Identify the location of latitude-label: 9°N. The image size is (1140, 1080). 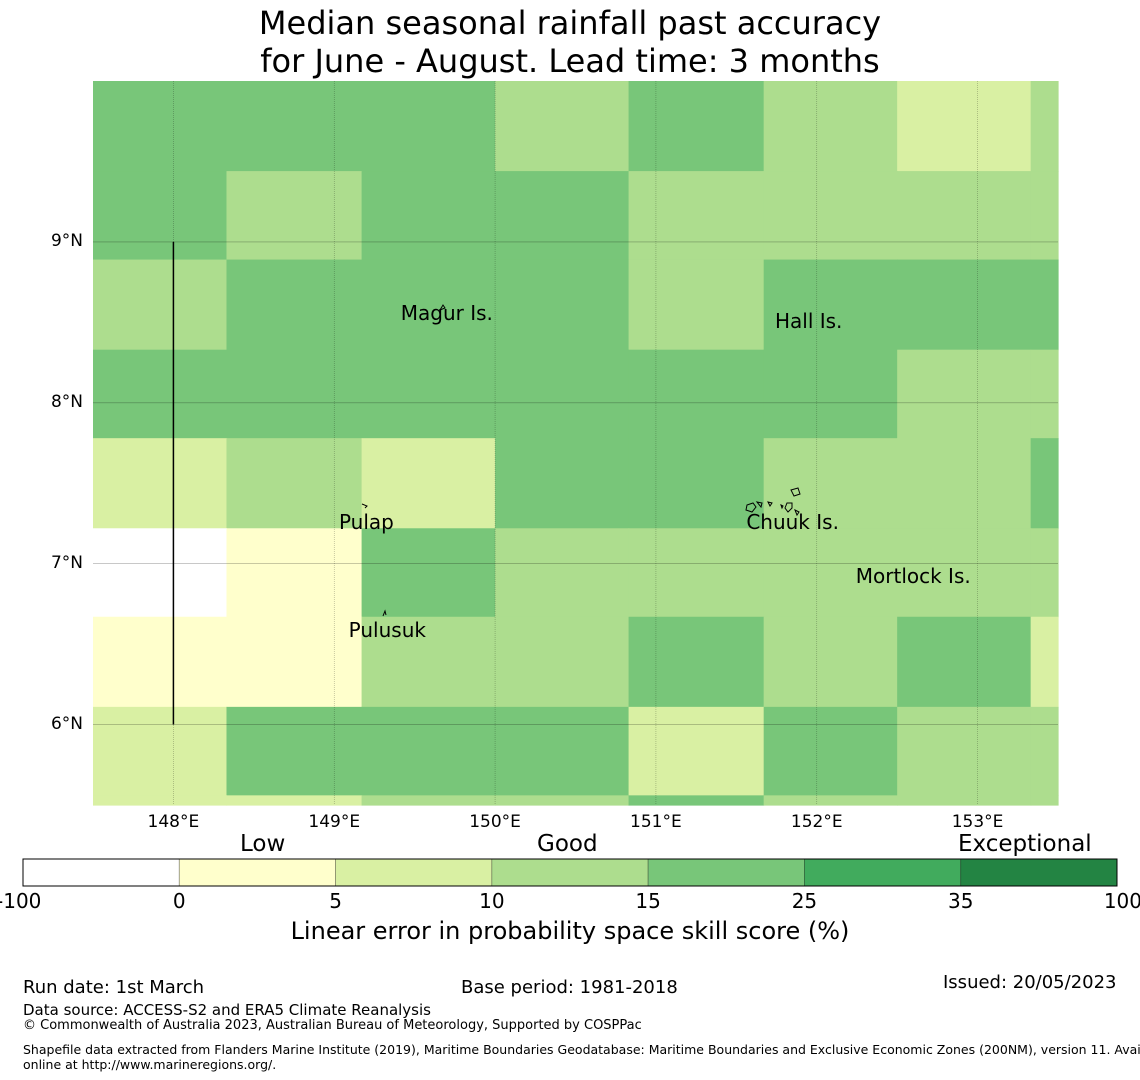
(66, 240).